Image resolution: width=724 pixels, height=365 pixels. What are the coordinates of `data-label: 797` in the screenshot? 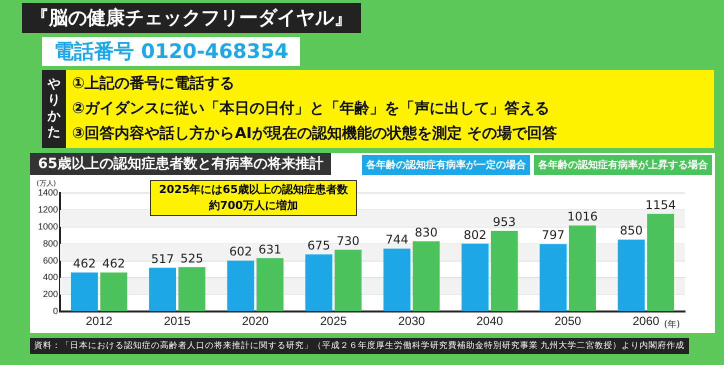 It's located at (553, 235).